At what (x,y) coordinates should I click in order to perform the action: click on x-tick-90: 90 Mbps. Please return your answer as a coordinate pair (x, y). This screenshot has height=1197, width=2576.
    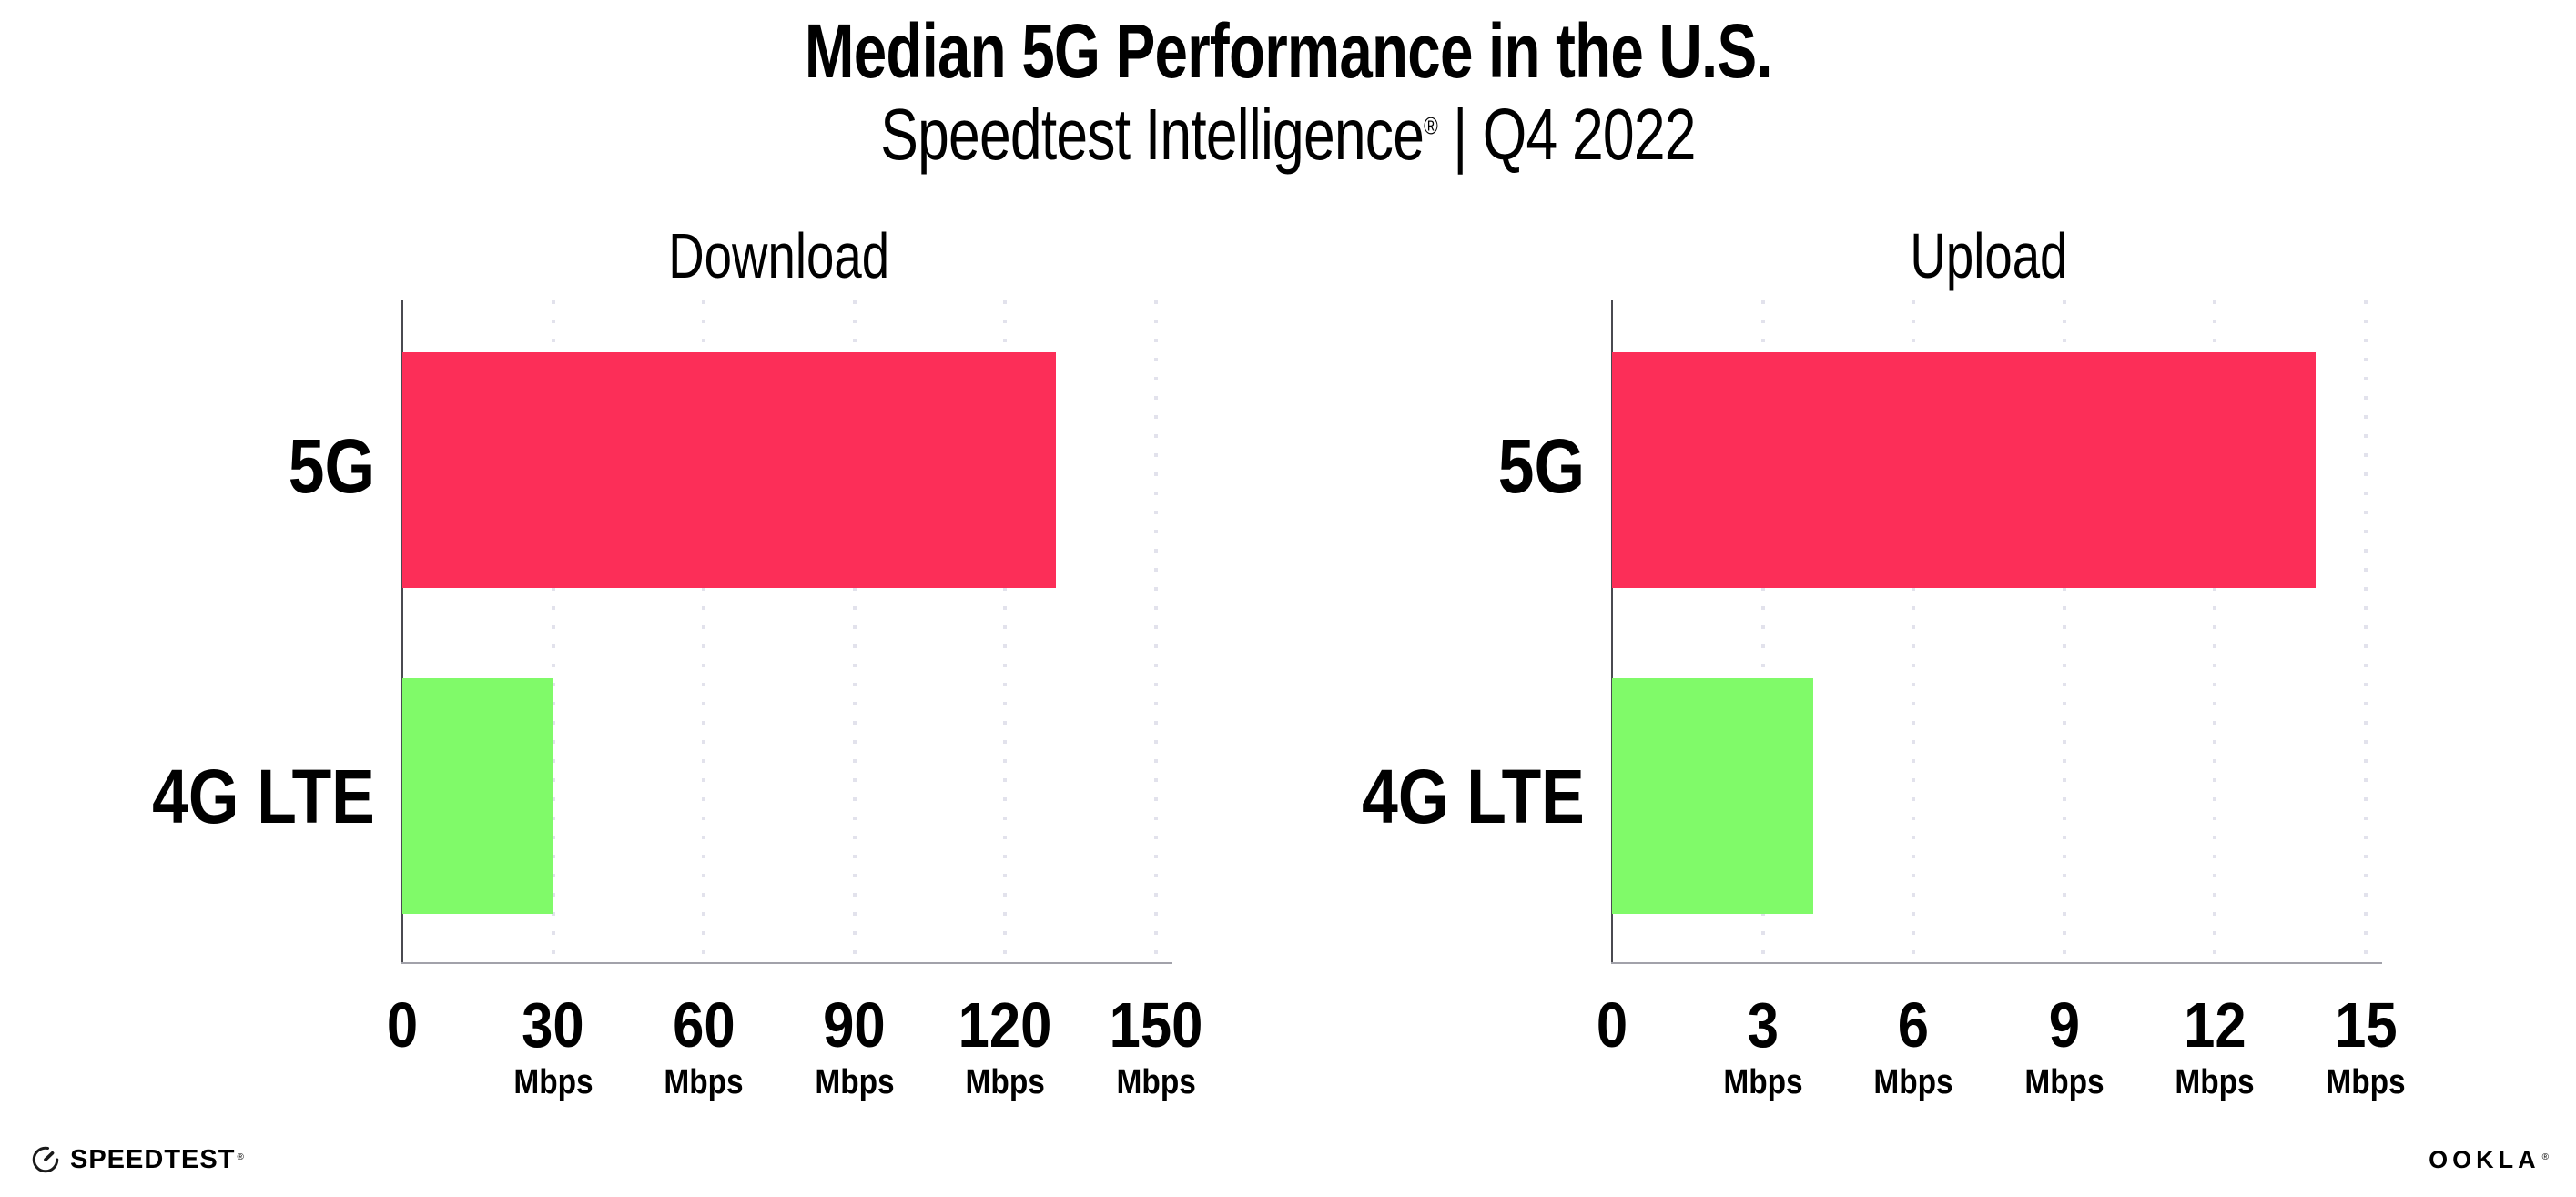
    Looking at the image, I should click on (854, 1046).